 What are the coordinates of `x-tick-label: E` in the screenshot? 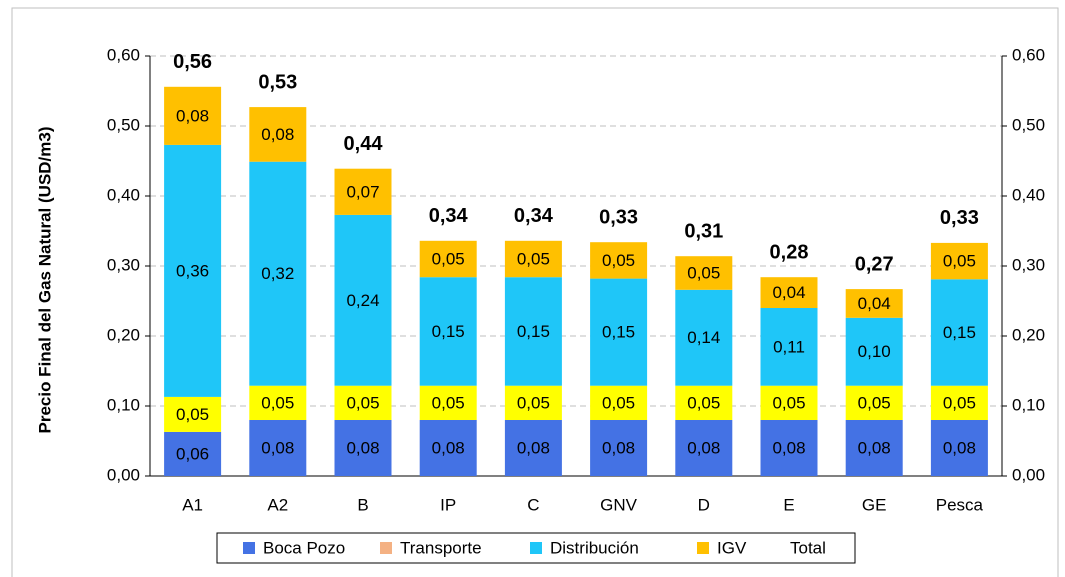 It's located at (788, 504).